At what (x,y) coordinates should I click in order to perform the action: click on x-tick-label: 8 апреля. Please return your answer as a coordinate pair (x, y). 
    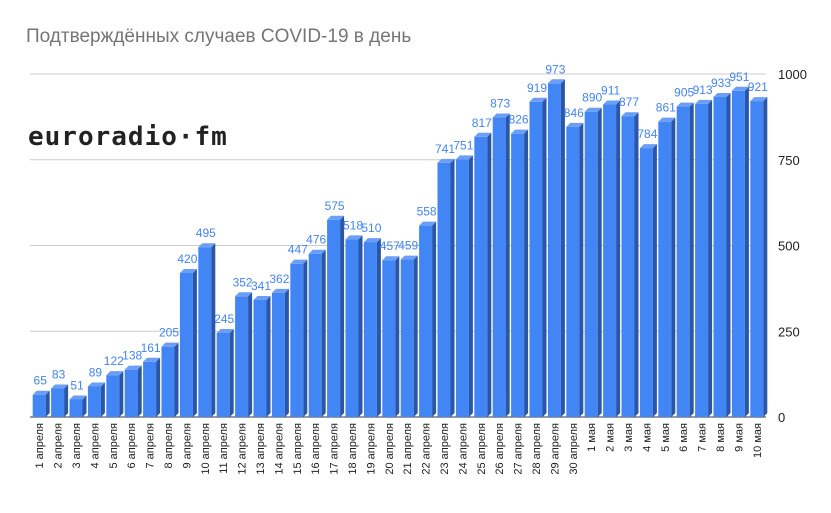
    Looking at the image, I should click on (169, 446).